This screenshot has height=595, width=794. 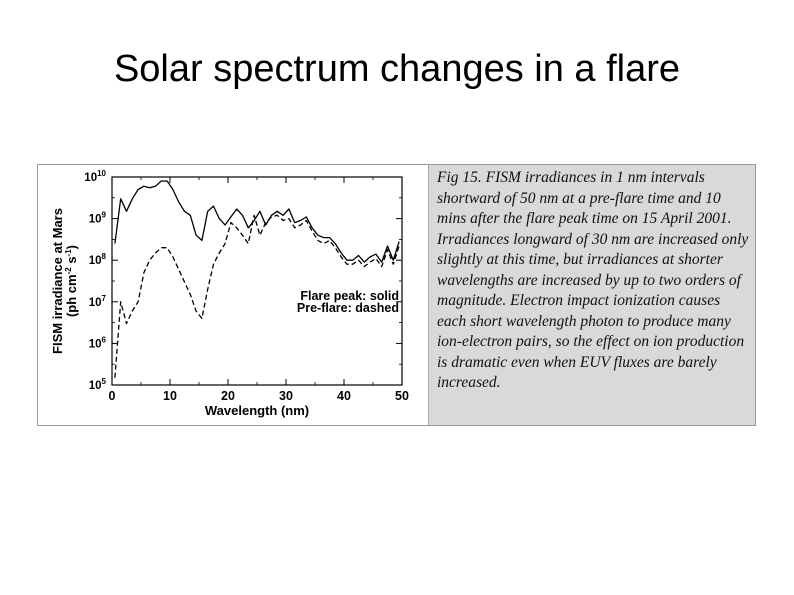 I want to click on y-tick-label: 10⁸, so click(x=98, y=259).